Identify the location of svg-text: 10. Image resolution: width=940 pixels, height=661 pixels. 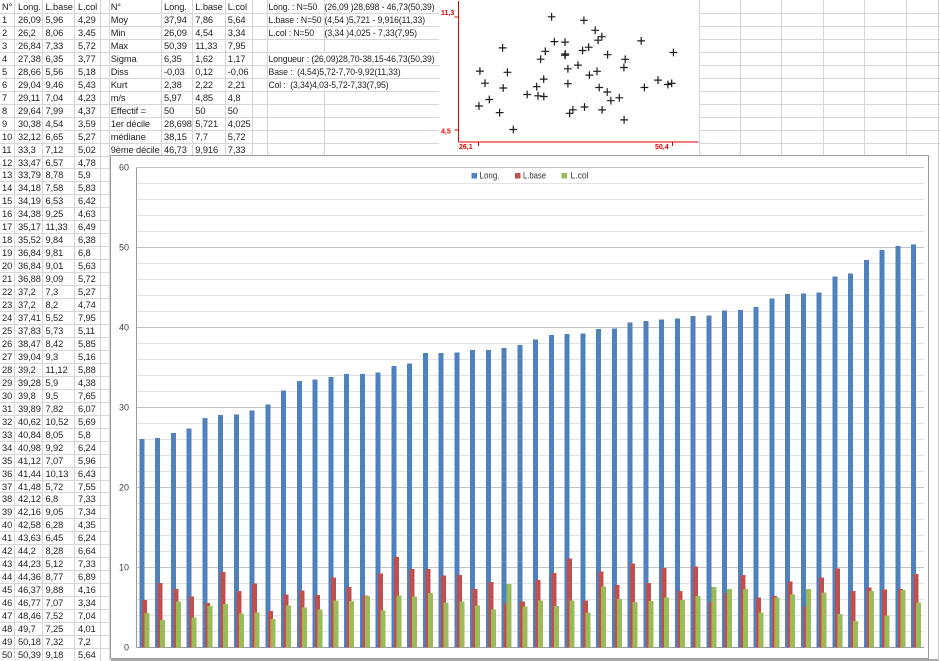
(124, 568).